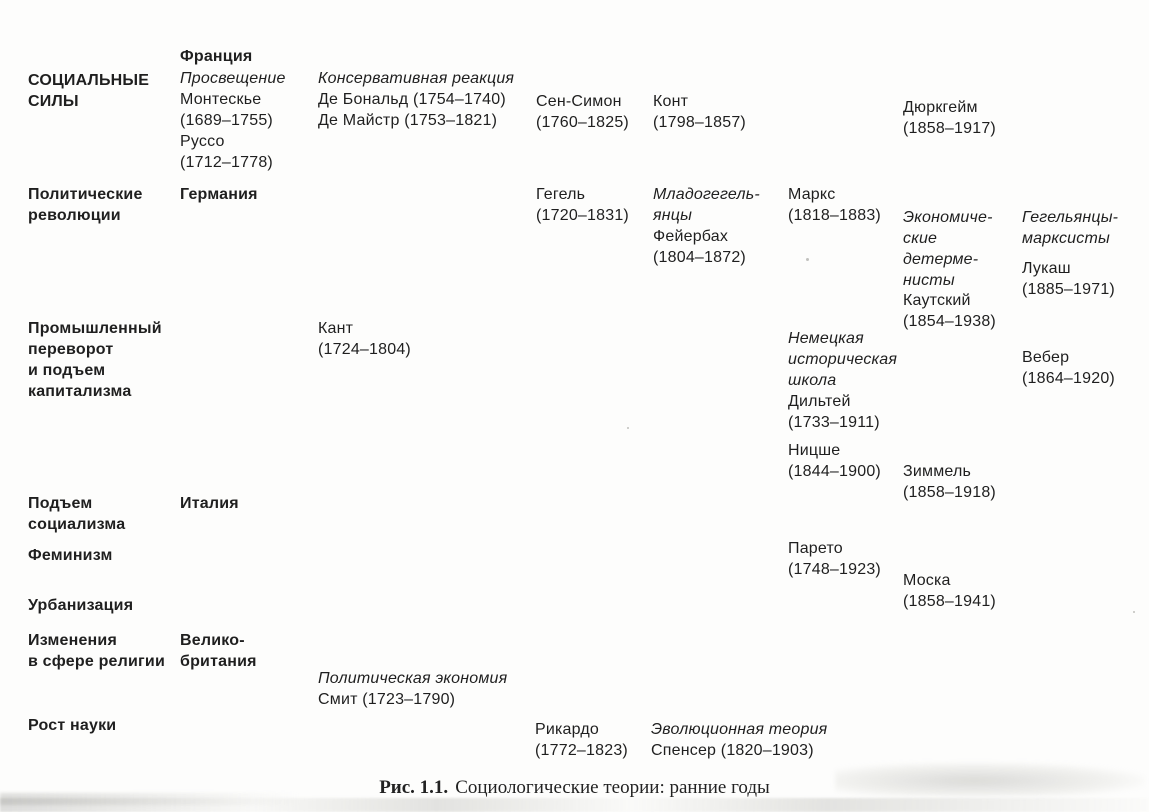 Image resolution: width=1149 pixels, height=812 pixels. I want to click on school-enlightenment: Просвещение, so click(233, 78).